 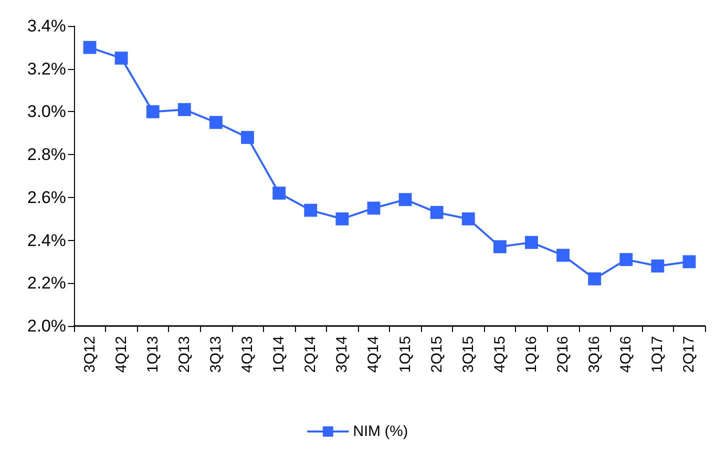 I want to click on x-tick-label: 2Q14, so click(x=311, y=354).